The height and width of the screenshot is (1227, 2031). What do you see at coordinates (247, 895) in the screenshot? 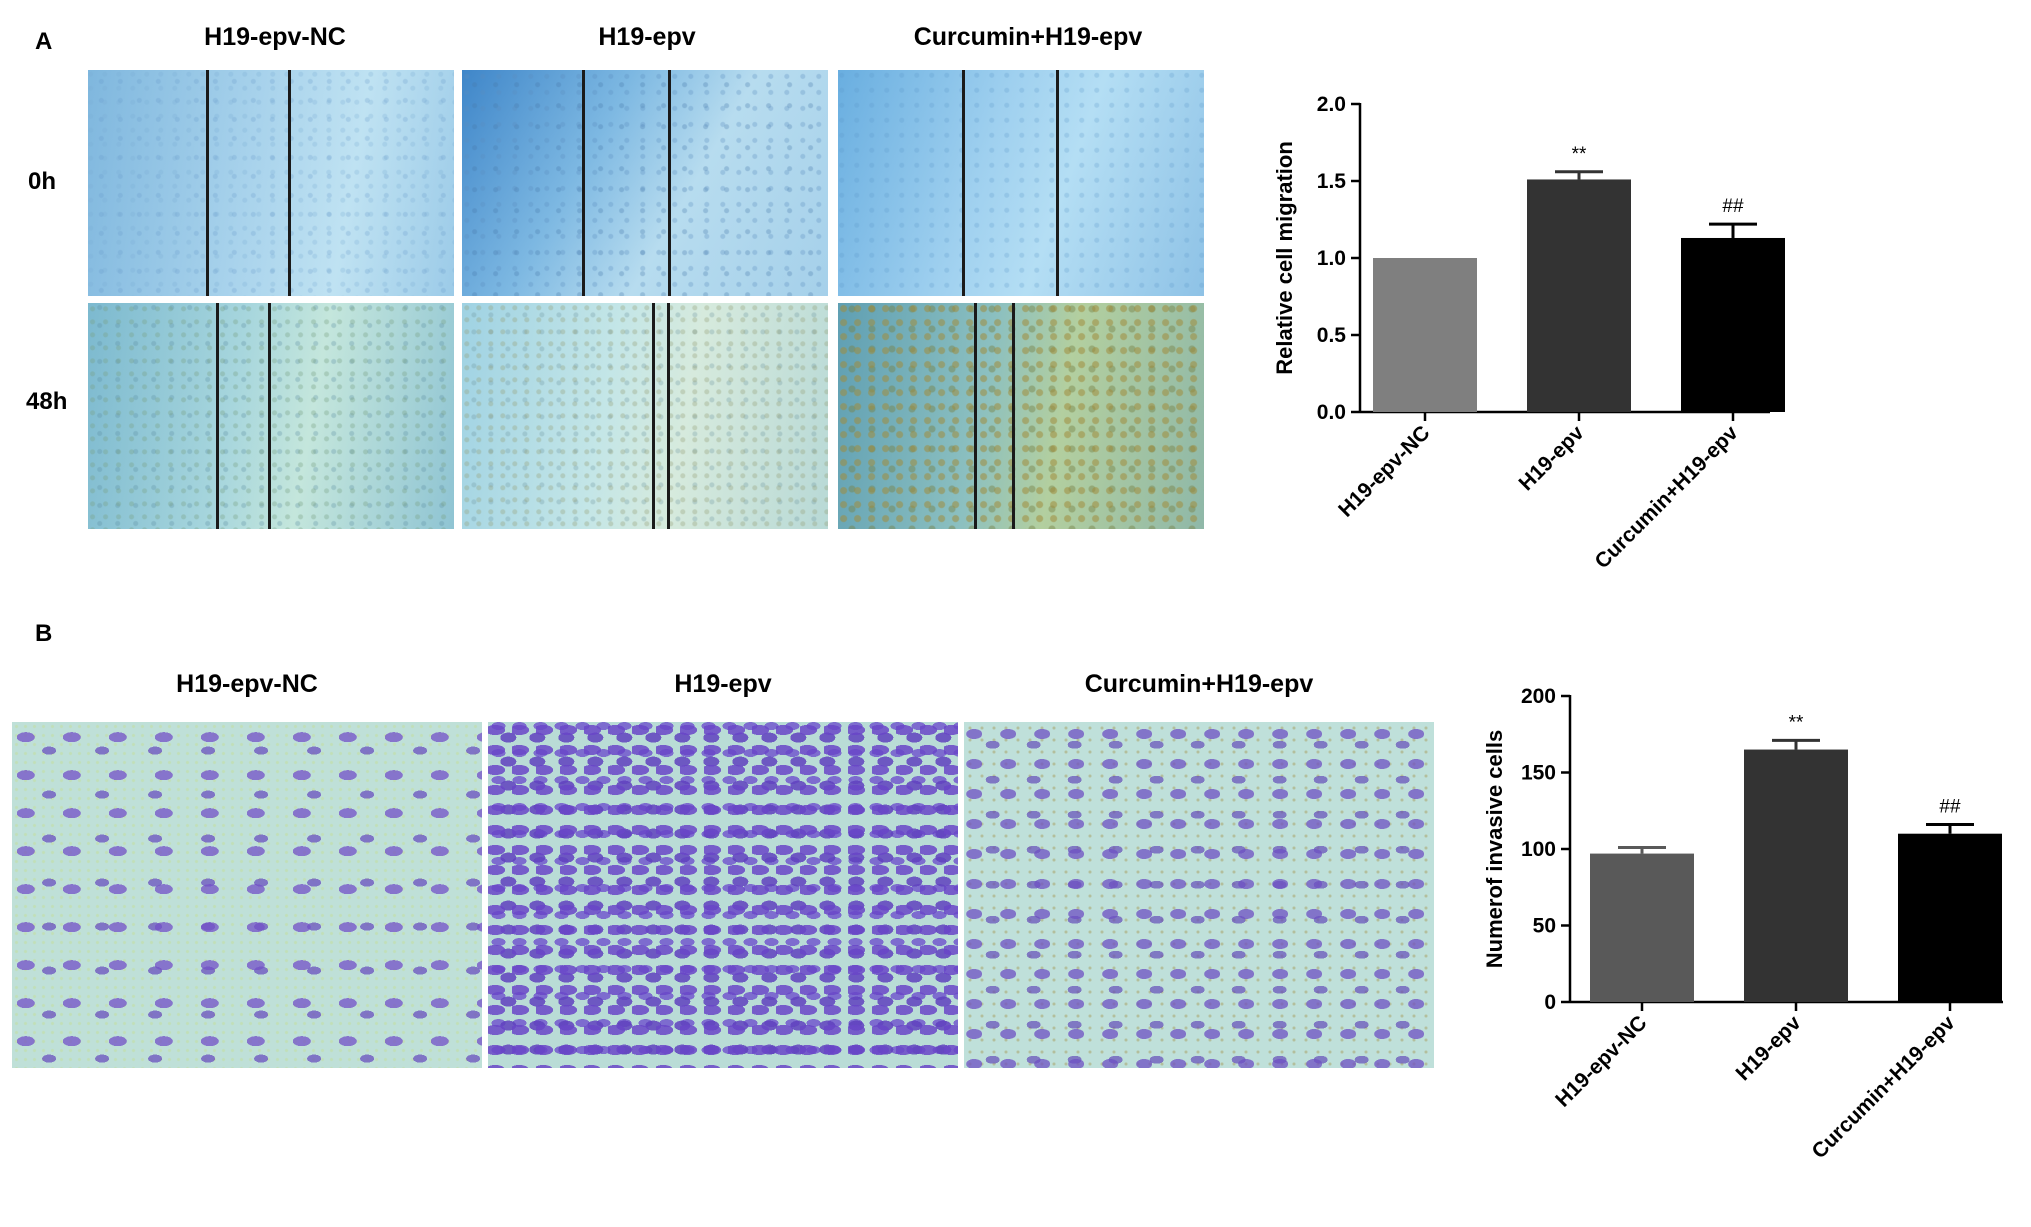
I see `invasion-image-nc` at bounding box center [247, 895].